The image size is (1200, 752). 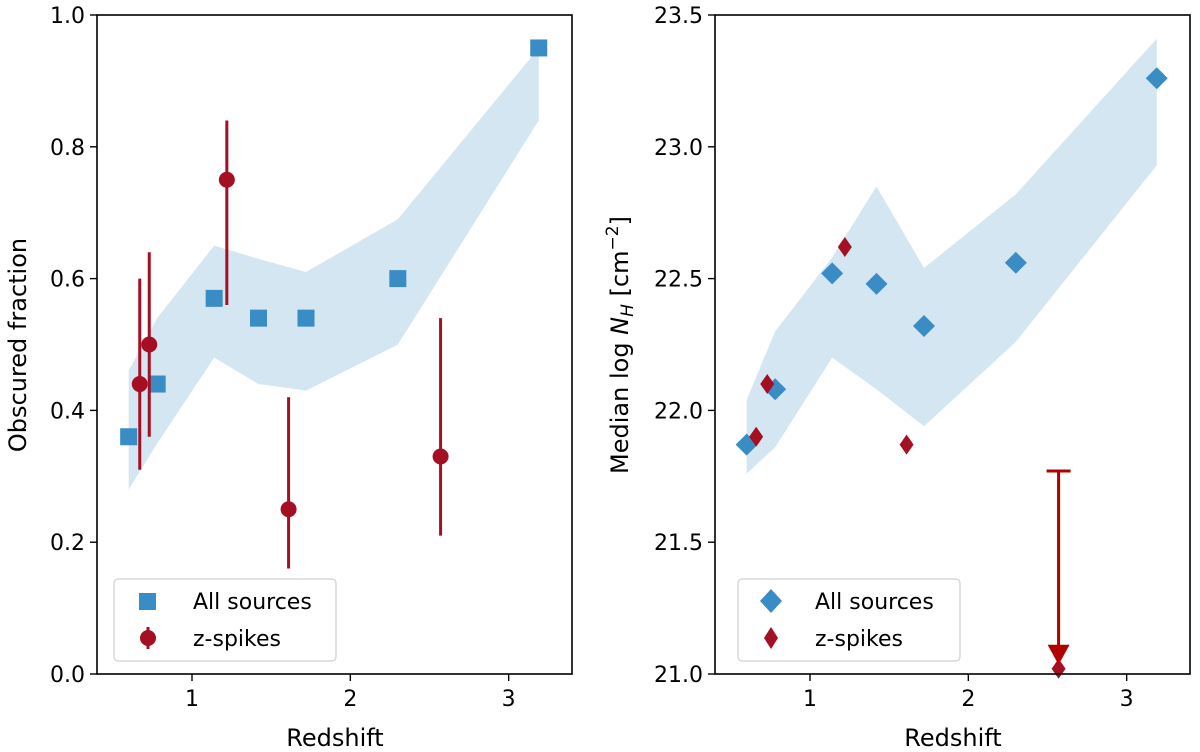 What do you see at coordinates (678, 280) in the screenshot?
I see `right-y-tick-label: 22.5` at bounding box center [678, 280].